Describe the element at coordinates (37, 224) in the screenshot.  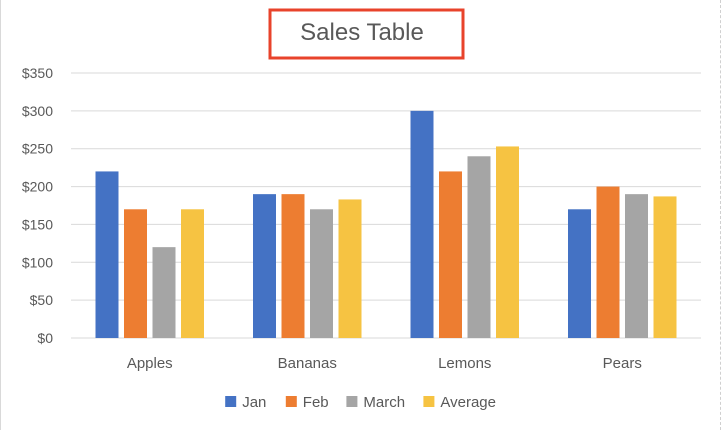
I see `y-tick-label: $150` at that location.